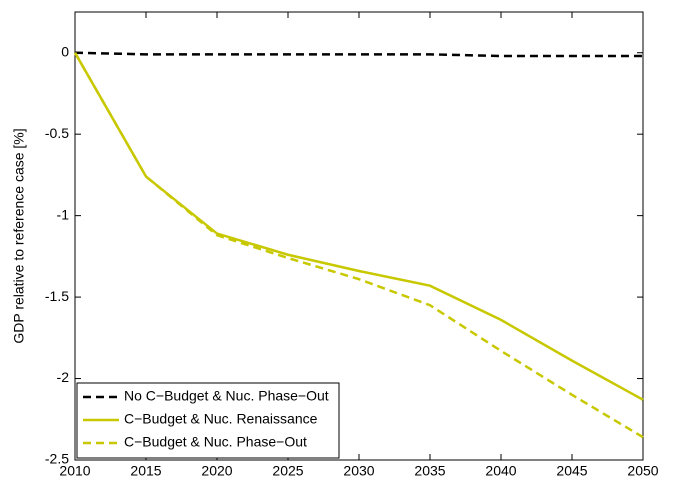 Image resolution: width=682 pixels, height=481 pixels. What do you see at coordinates (358, 471) in the screenshot?
I see `x-tick-label: 2030` at bounding box center [358, 471].